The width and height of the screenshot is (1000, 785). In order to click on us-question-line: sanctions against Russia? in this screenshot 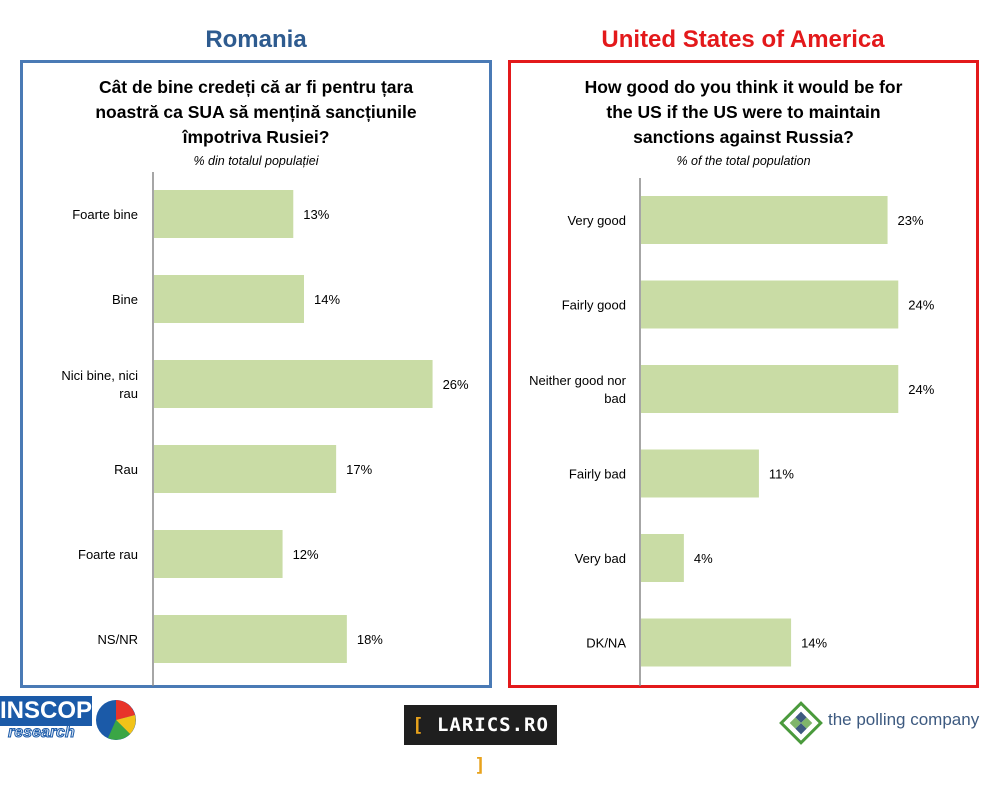, I will do `click(743, 137)`.